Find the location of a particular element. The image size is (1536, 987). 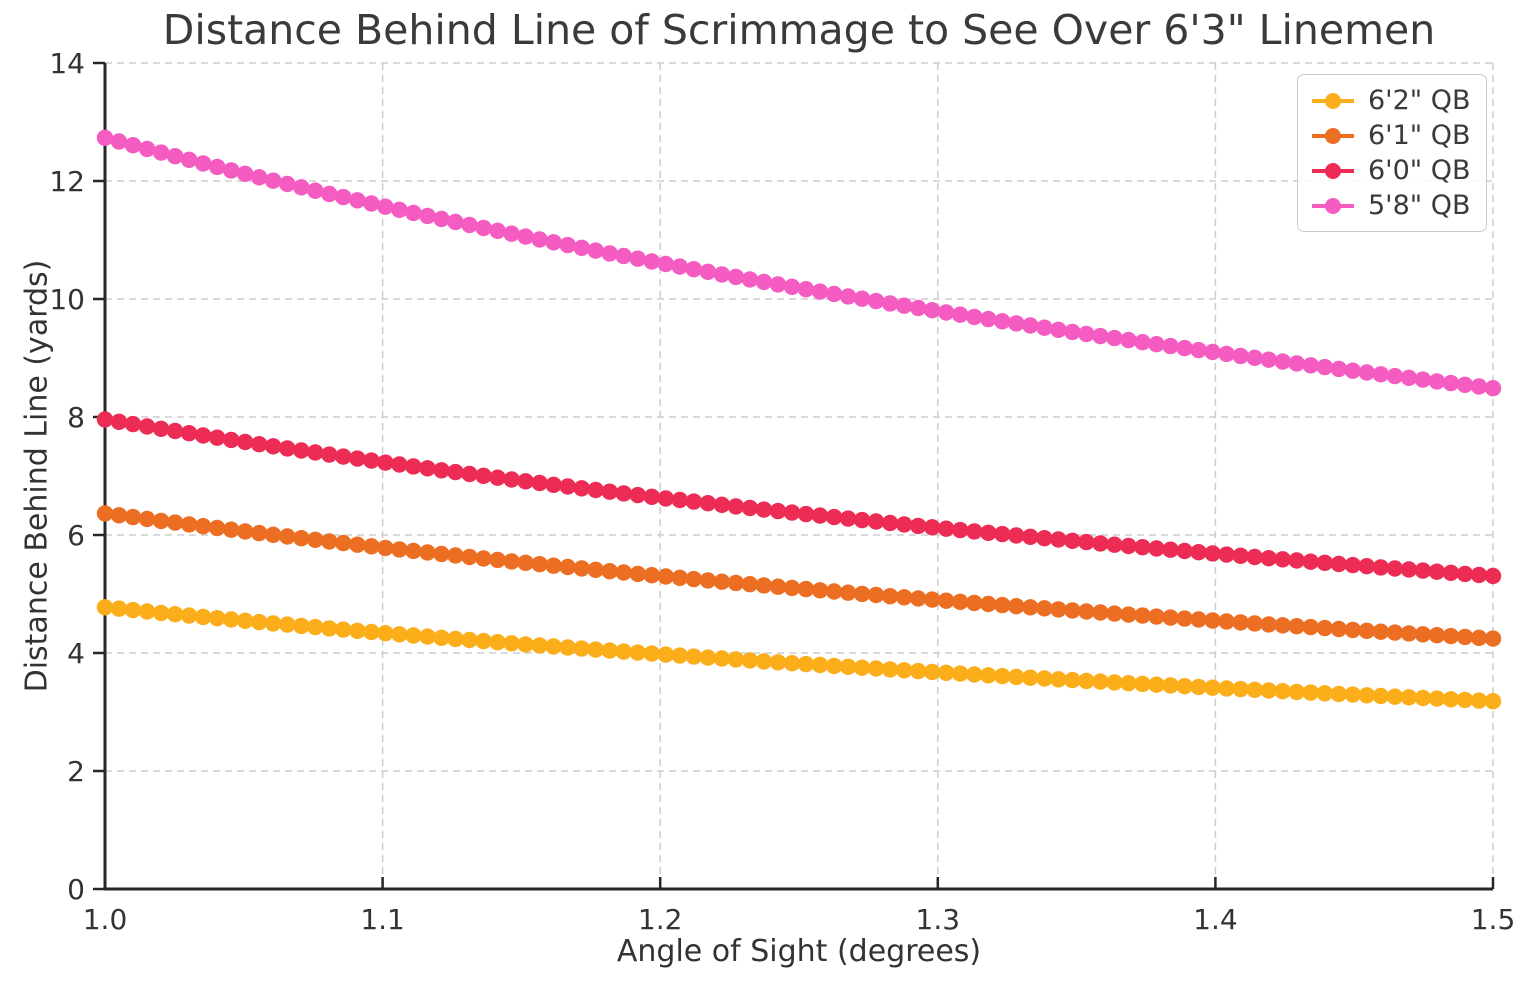

legend-row: 6'0" QB is located at coordinates (1392, 170).